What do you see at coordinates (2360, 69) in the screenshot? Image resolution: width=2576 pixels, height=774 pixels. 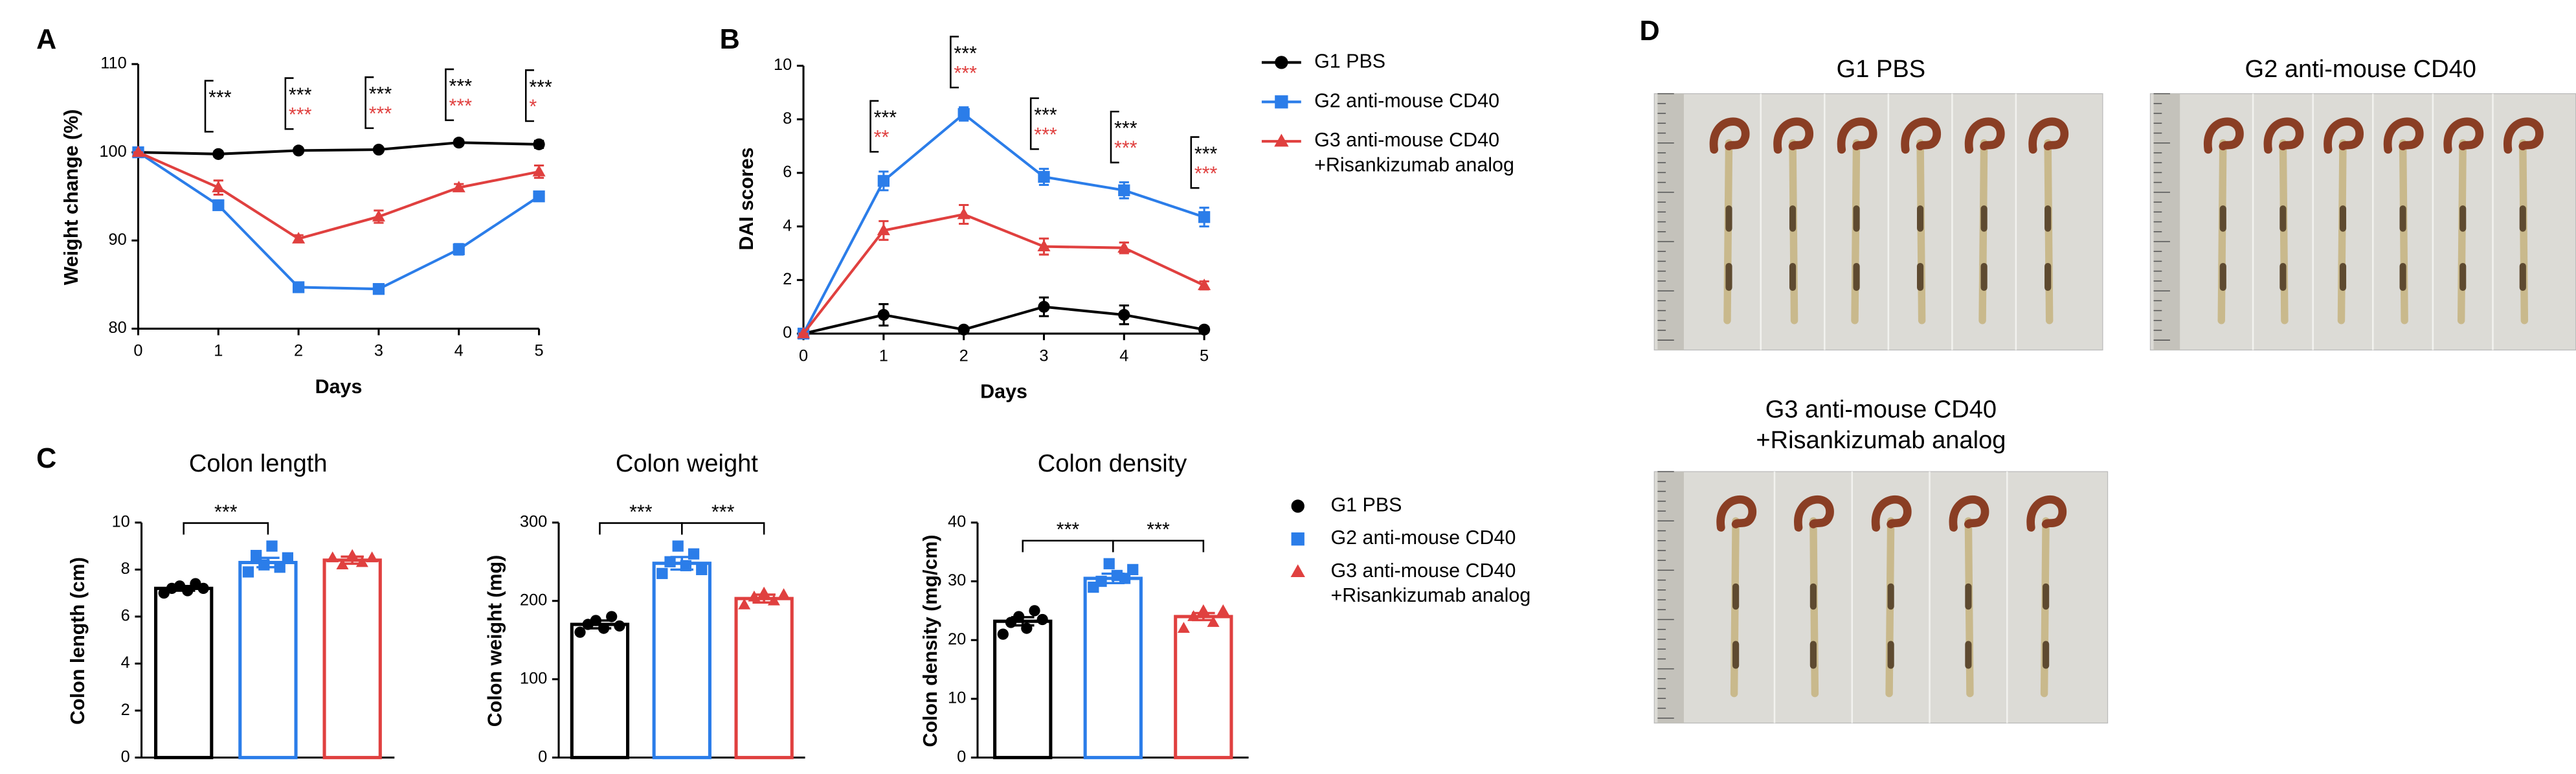 I see `photo-caption: G2 anti-mouse CD40` at bounding box center [2360, 69].